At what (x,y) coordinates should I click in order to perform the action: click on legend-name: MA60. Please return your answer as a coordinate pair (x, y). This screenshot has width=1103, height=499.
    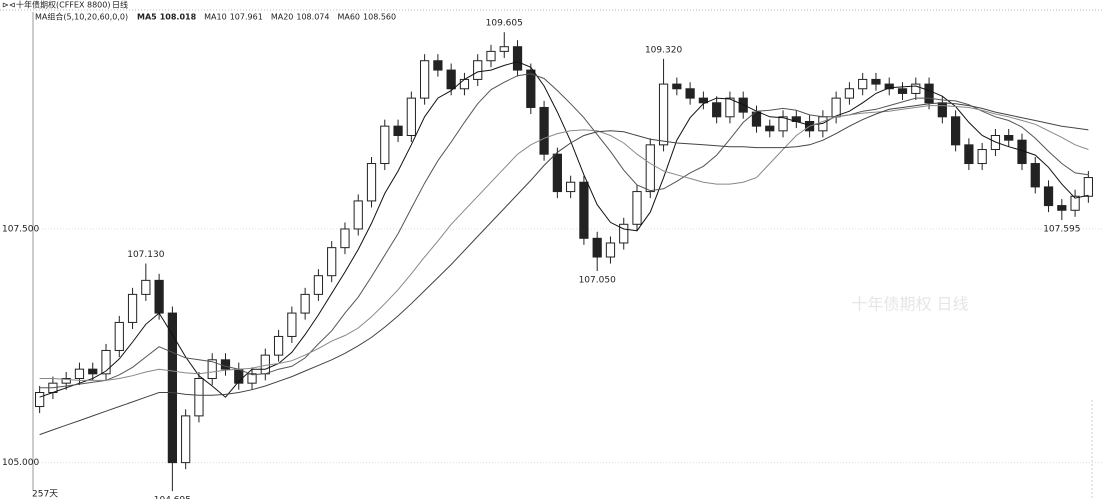
    Looking at the image, I should click on (348, 17).